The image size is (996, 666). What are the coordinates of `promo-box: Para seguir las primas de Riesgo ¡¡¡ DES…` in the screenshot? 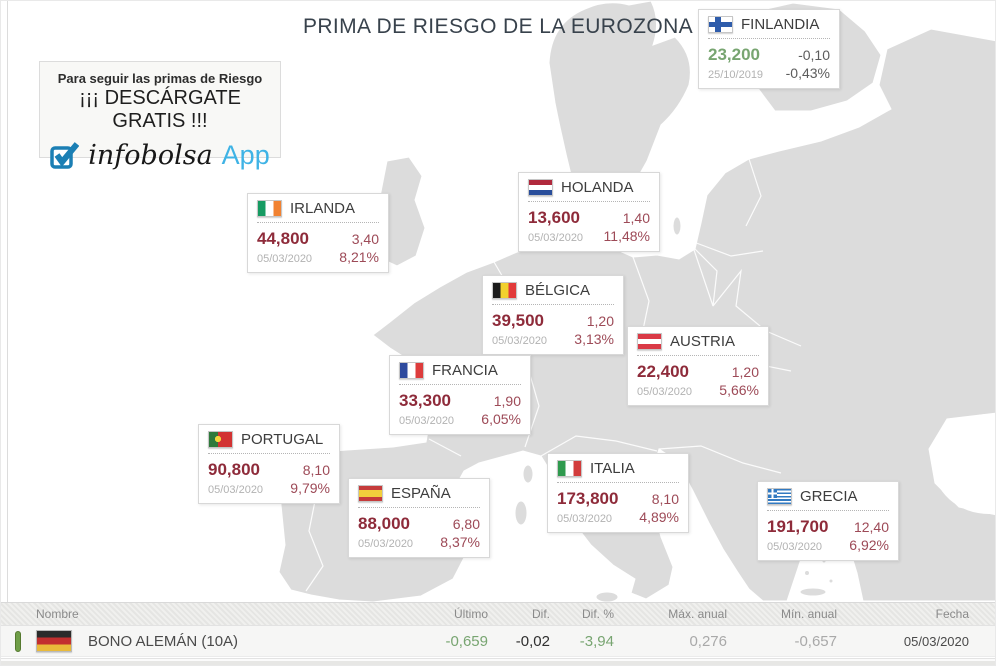 It's located at (160, 116).